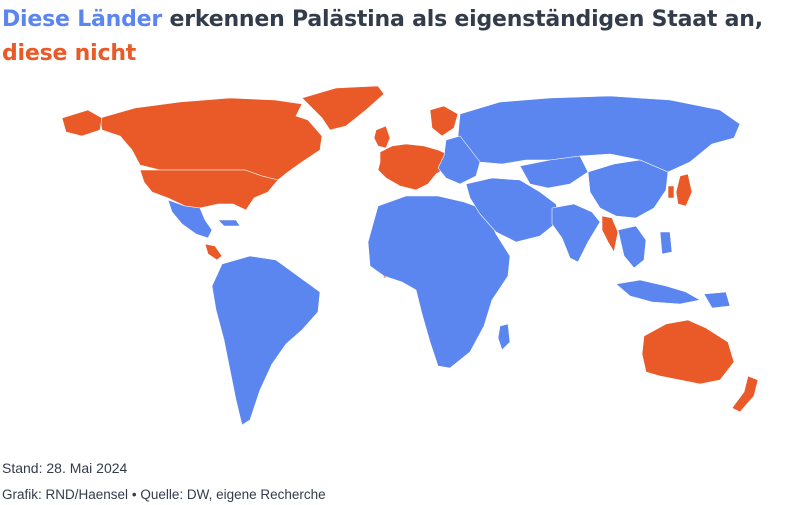 Image resolution: width=800 pixels, height=505 pixels. Describe the element at coordinates (69, 53) in the screenshot. I see `headline-not-phrase: diese nicht` at that location.